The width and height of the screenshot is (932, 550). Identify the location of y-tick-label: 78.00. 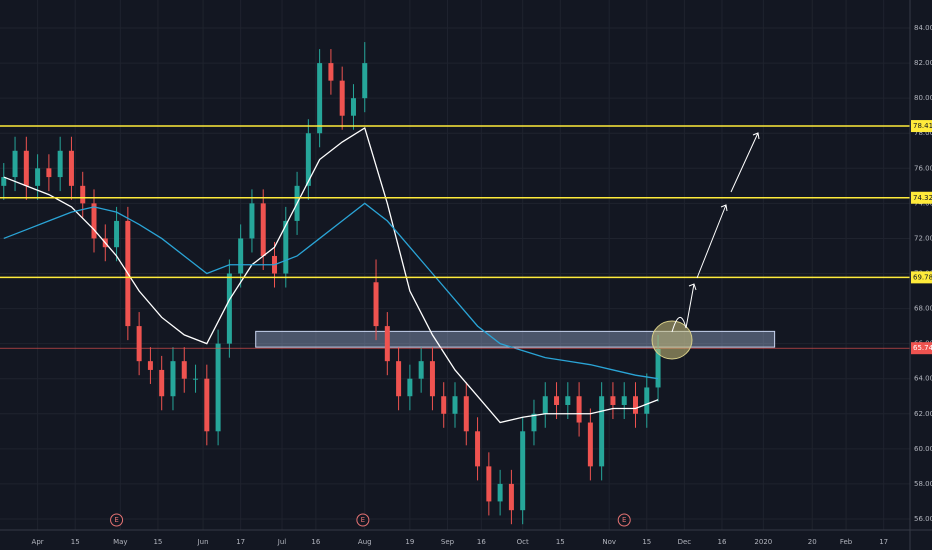
(923, 133).